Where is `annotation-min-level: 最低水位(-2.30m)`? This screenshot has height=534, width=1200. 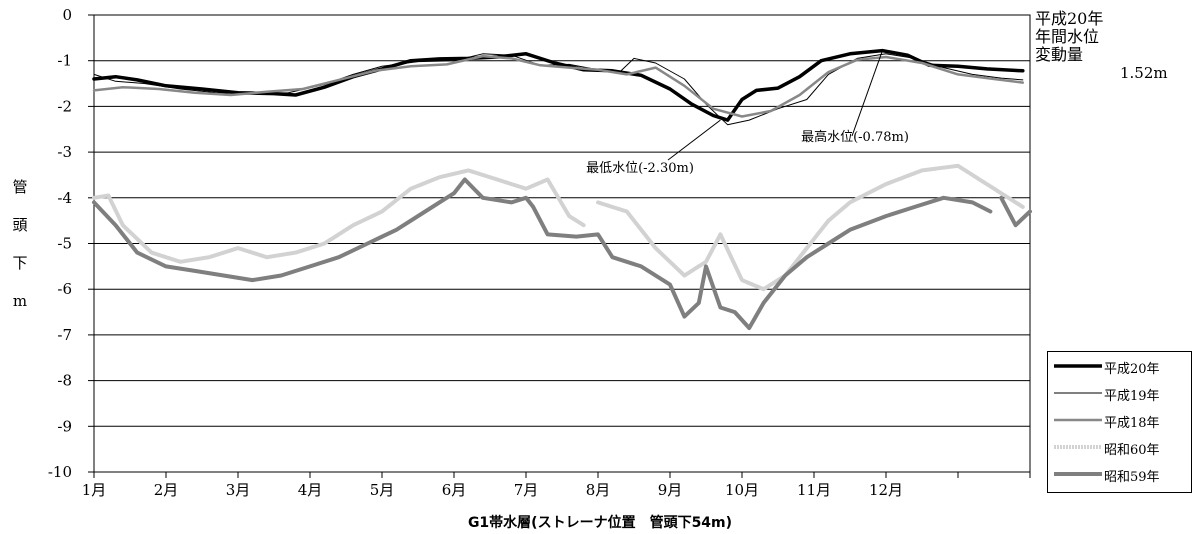 annotation-min-level: 最低水位(-2.30m) is located at coordinates (640, 168).